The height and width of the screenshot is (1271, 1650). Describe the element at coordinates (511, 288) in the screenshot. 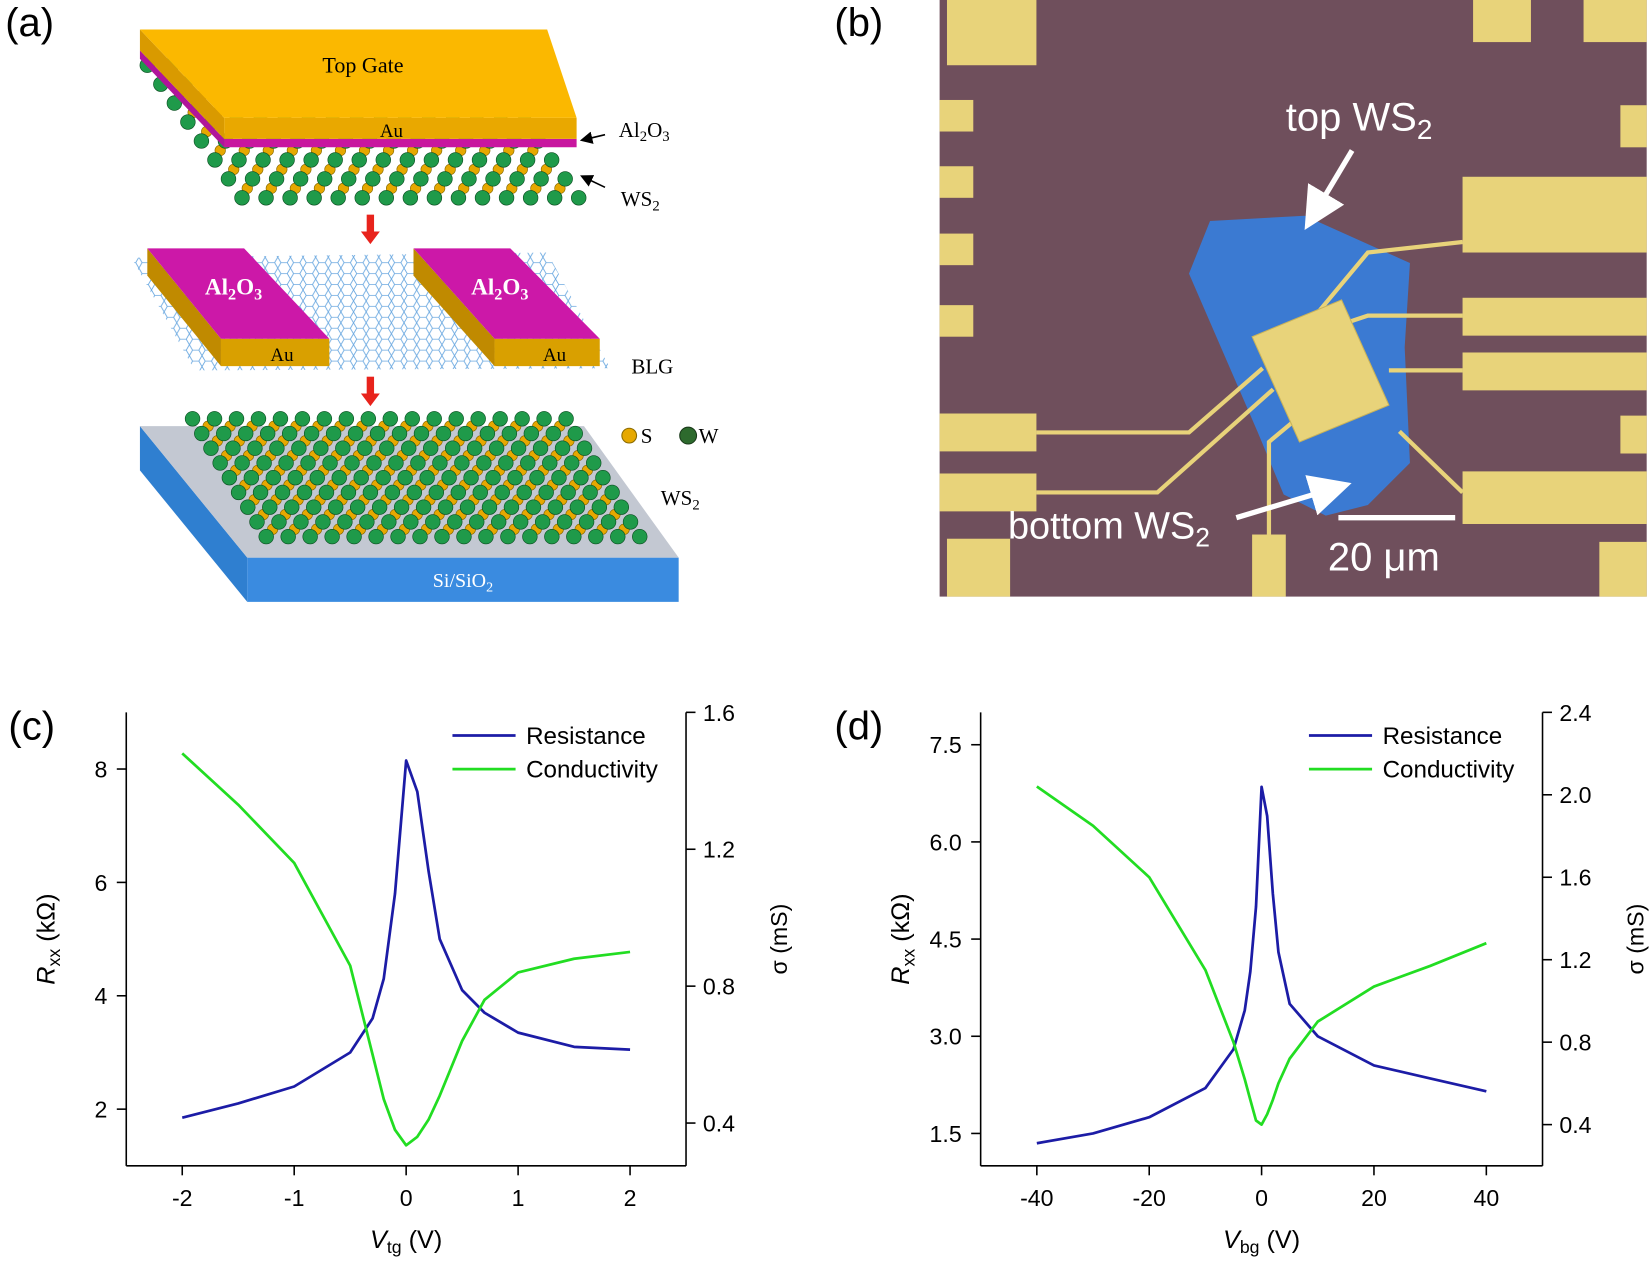

I see `bar-label-part: O` at that location.